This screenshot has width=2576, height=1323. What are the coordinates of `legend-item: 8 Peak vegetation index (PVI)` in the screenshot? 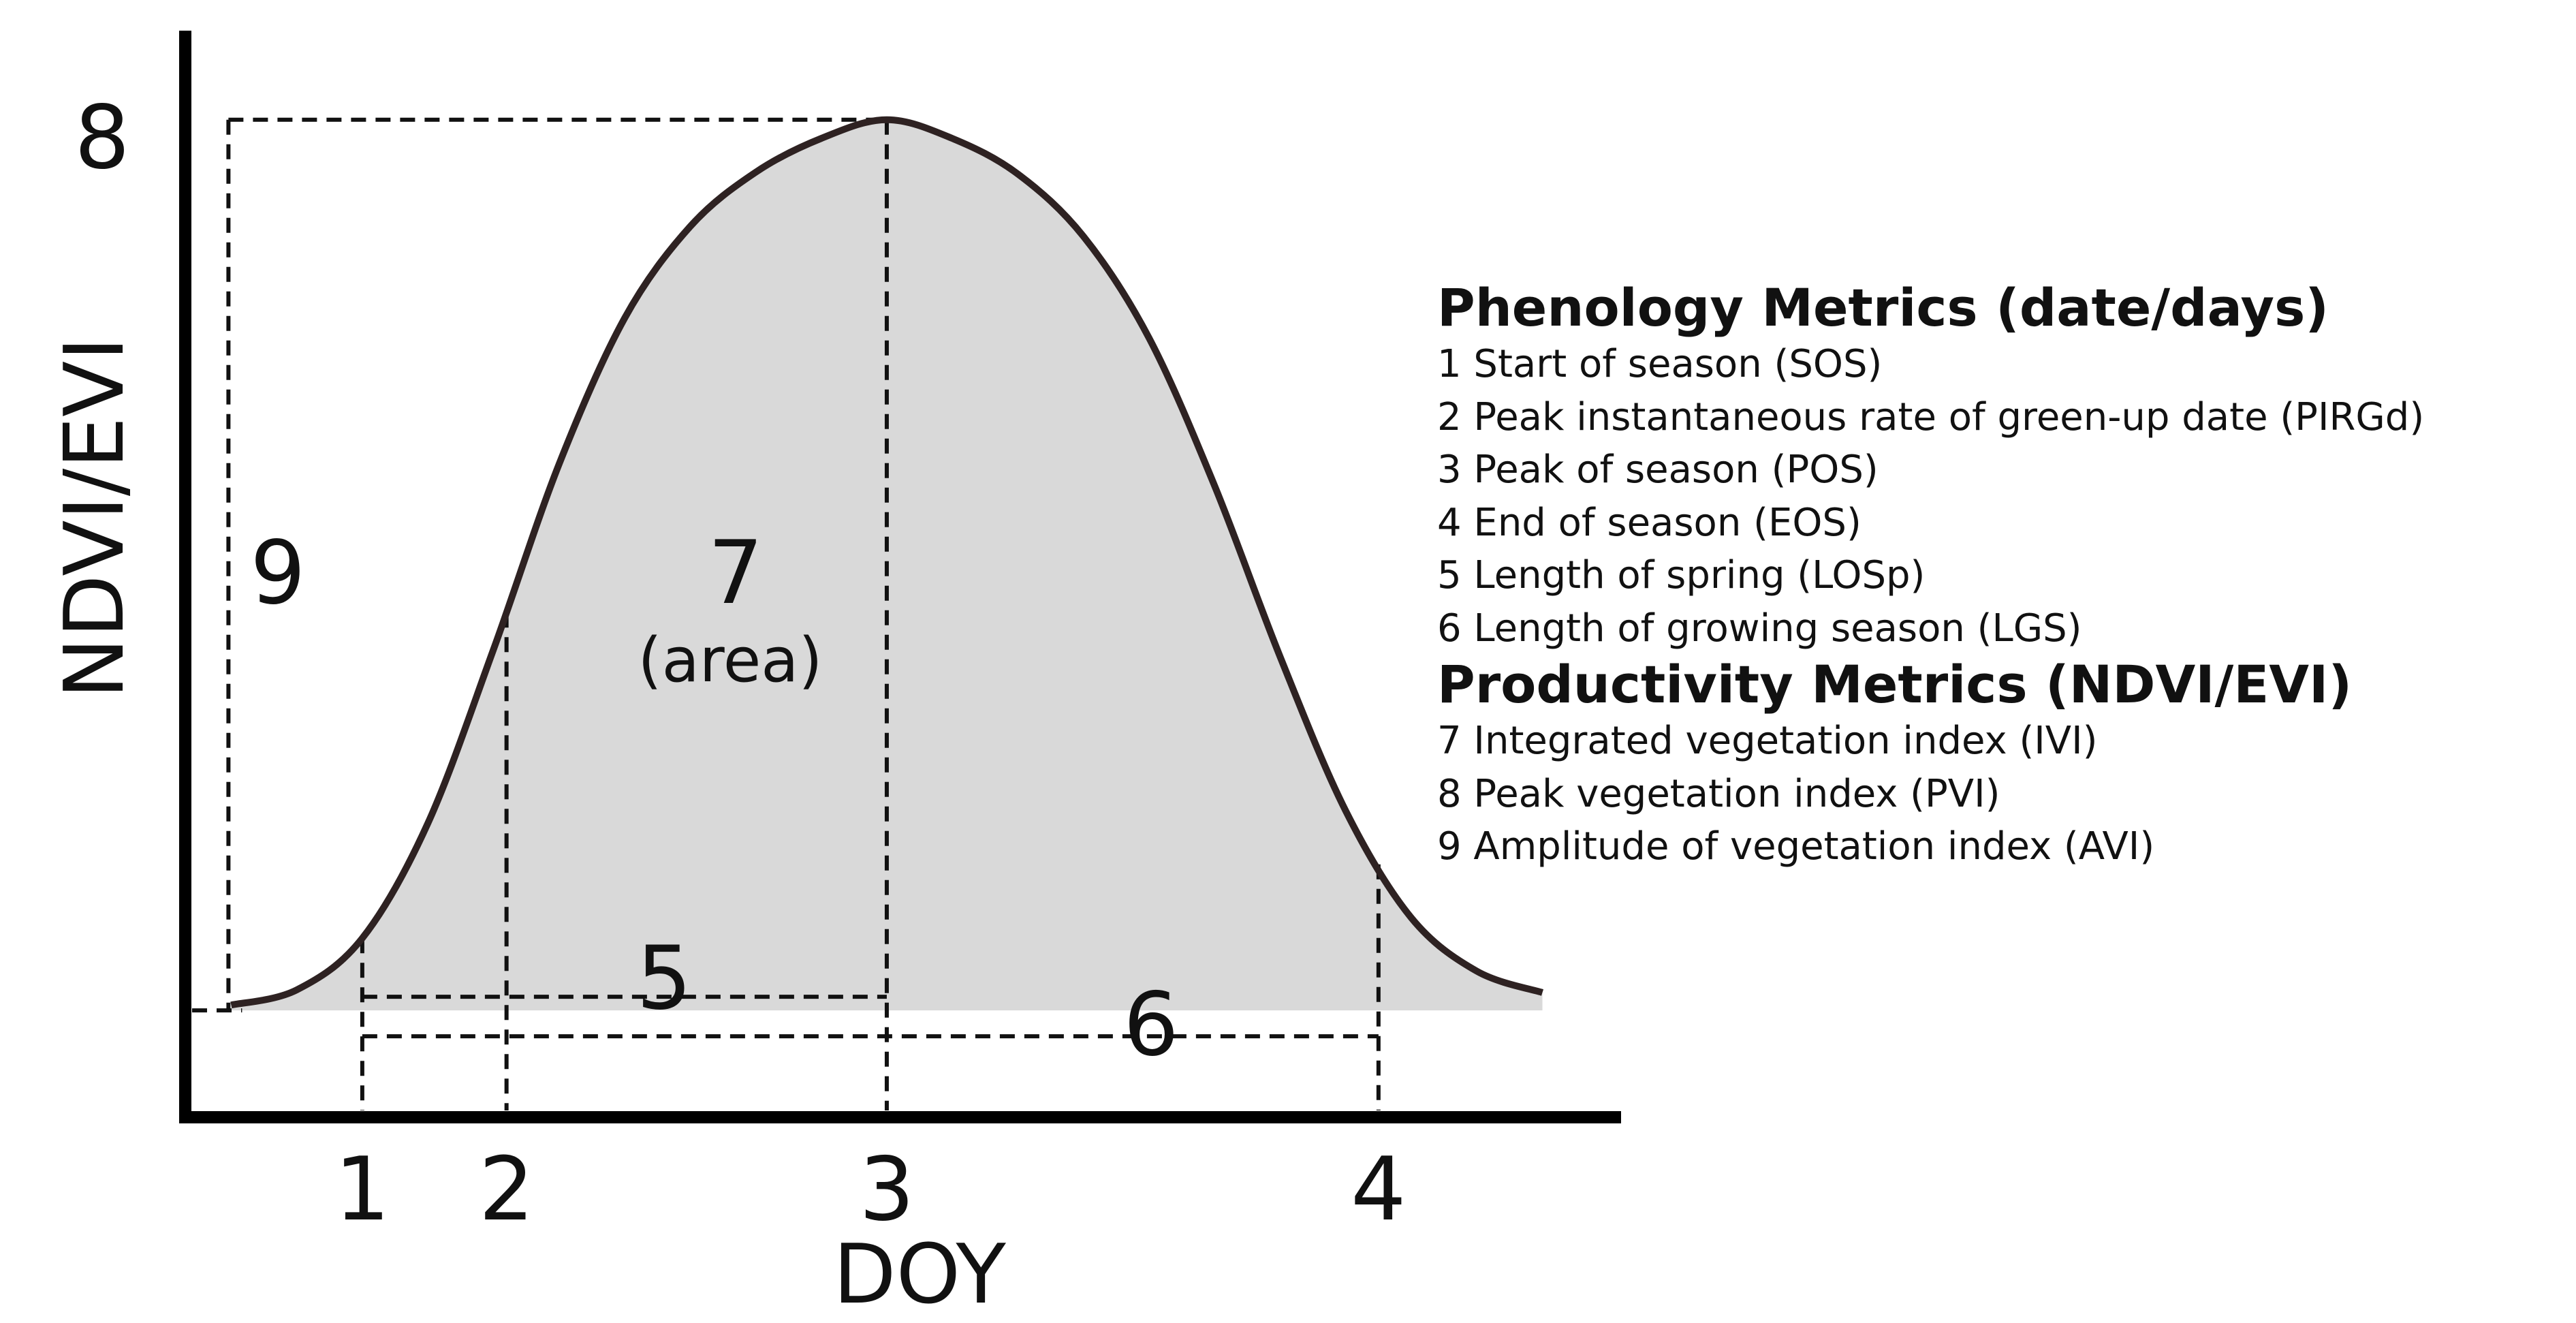 It's located at (1718, 793).